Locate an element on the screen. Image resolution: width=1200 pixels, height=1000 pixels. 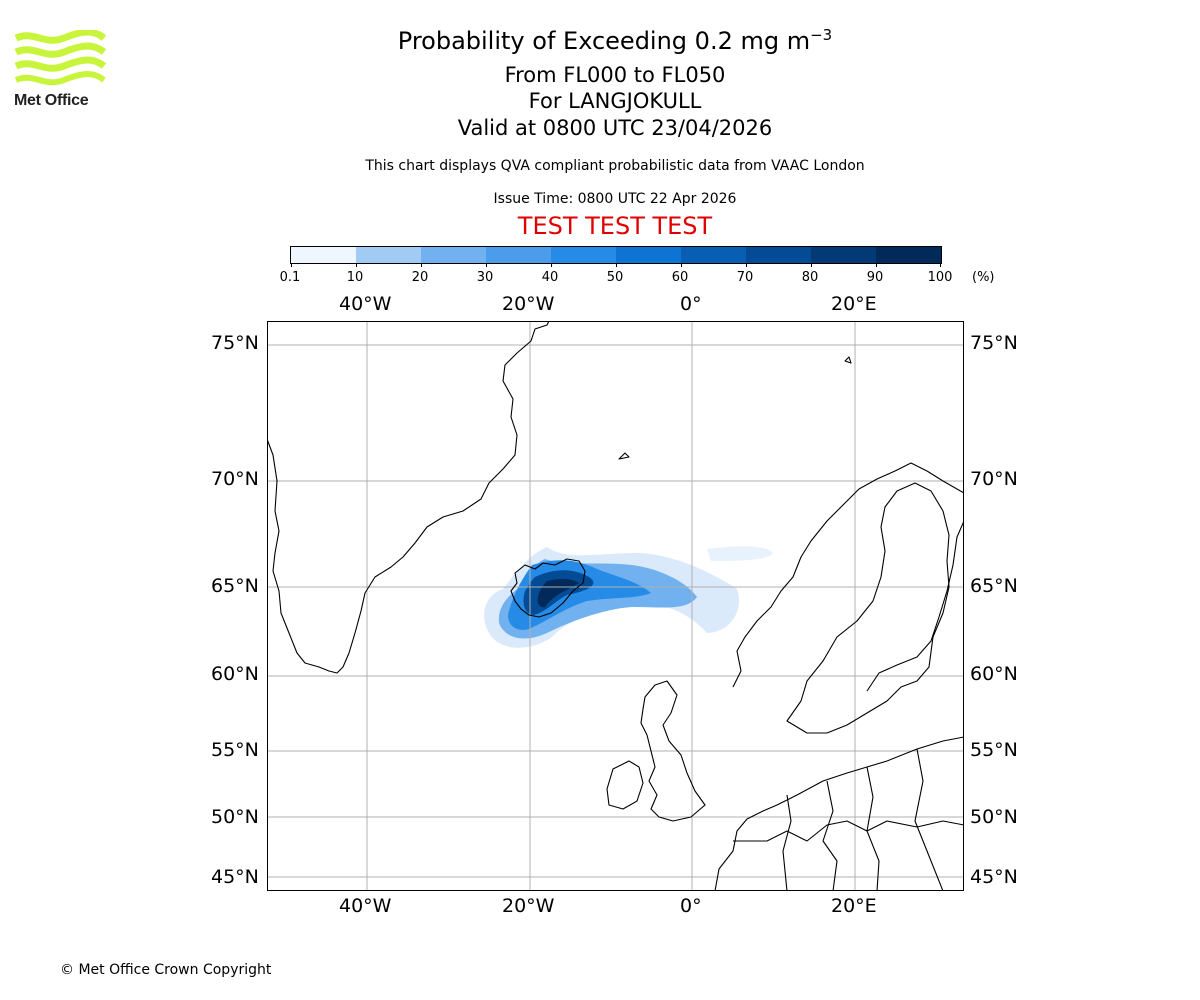
lon-label-bottom: 40°W is located at coordinates (365, 906).